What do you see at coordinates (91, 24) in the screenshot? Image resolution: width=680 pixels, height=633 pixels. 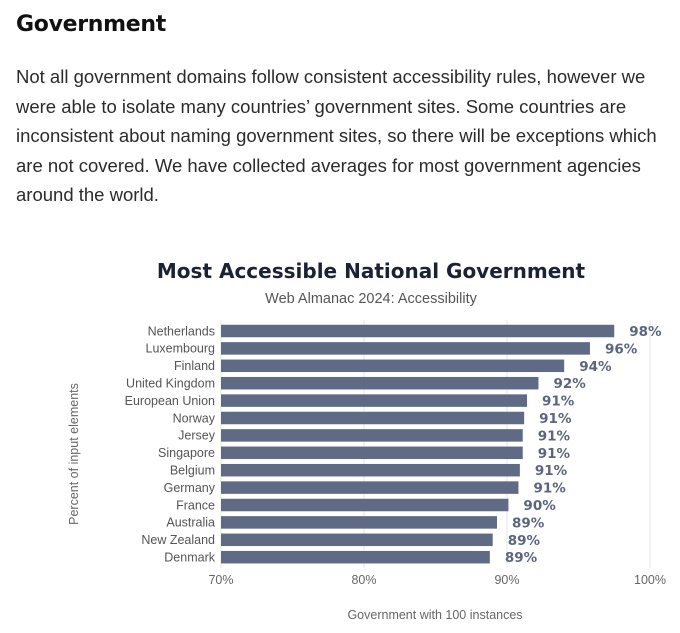 I see `section-heading: Government` at bounding box center [91, 24].